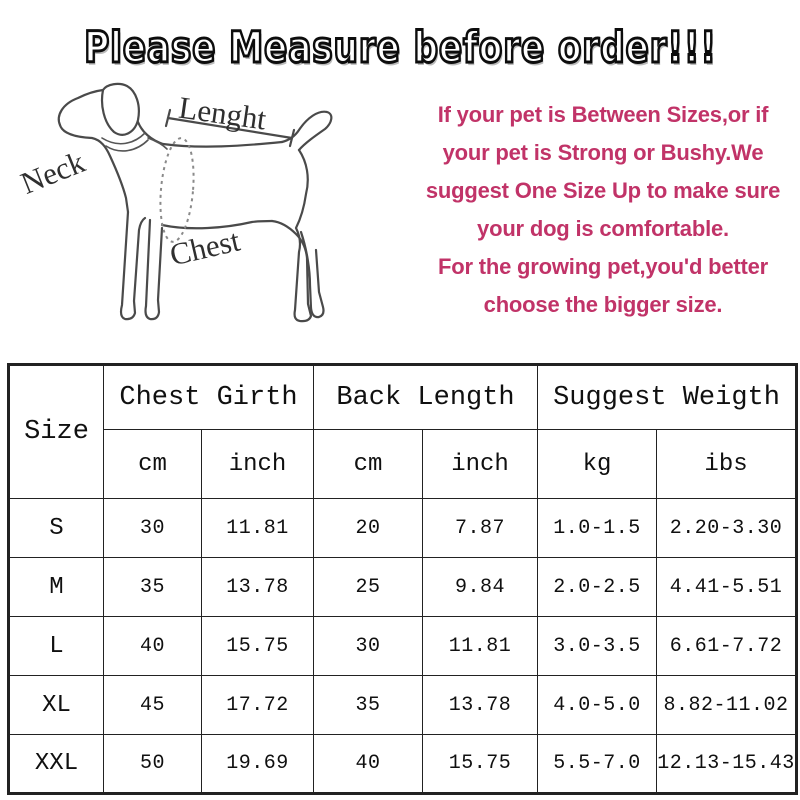 This screenshot has height=800, width=800. I want to click on back-length-header: Back Length, so click(426, 397).